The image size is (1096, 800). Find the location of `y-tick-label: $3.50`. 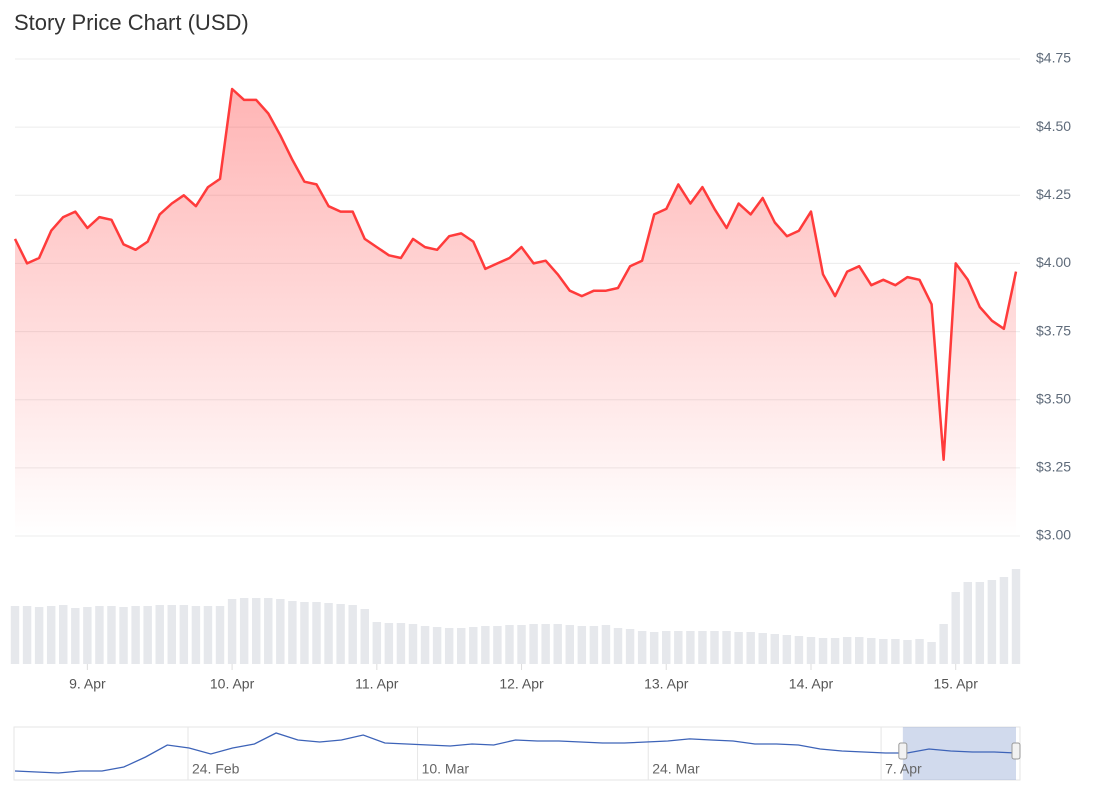

y-tick-label: $3.50 is located at coordinates (1053, 398).